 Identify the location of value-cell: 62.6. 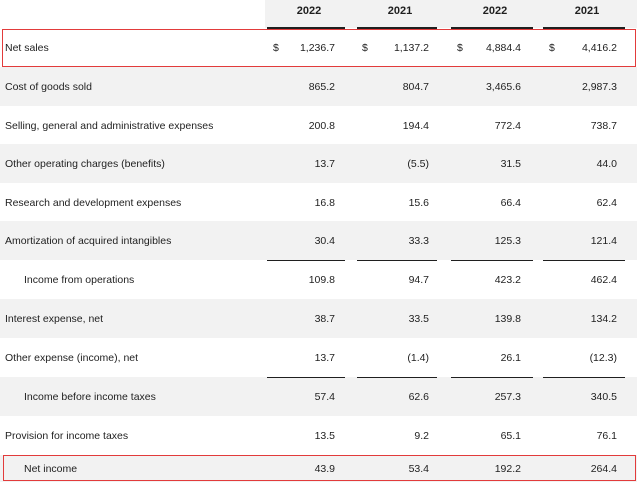
(418, 396).